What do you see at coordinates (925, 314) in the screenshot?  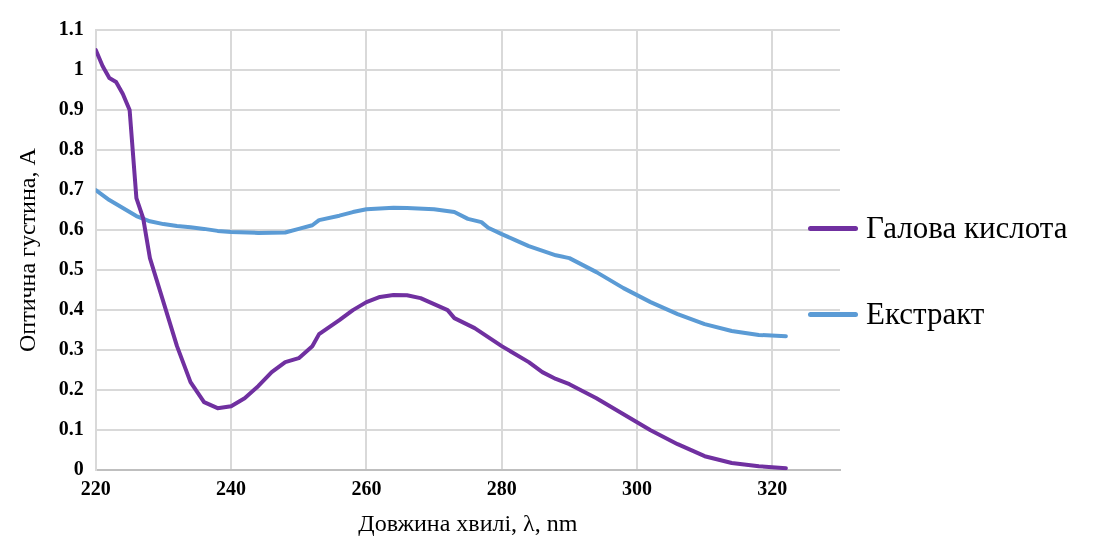 I see `legend-label: Екстракт` at bounding box center [925, 314].